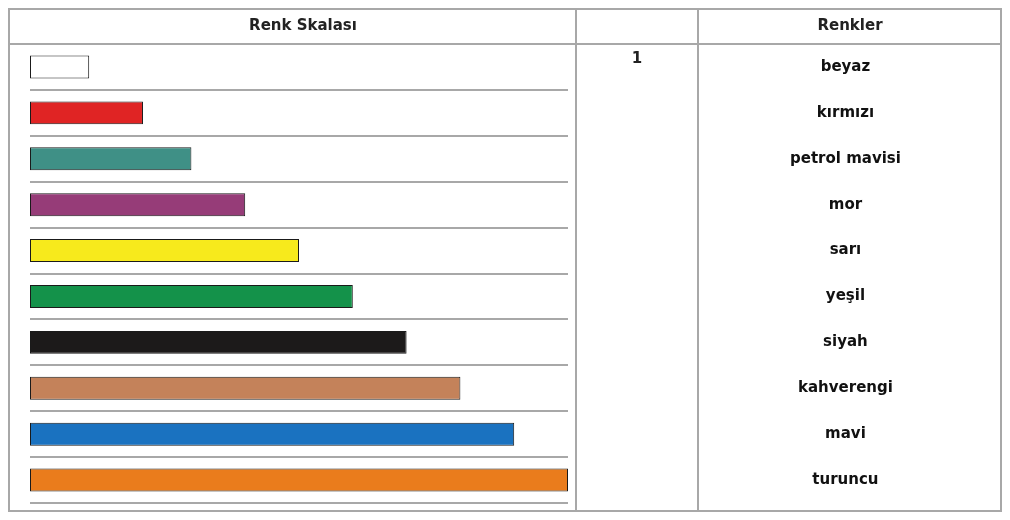 The image size is (1010, 520). I want to click on y-tick-label: mavi, so click(845, 433).